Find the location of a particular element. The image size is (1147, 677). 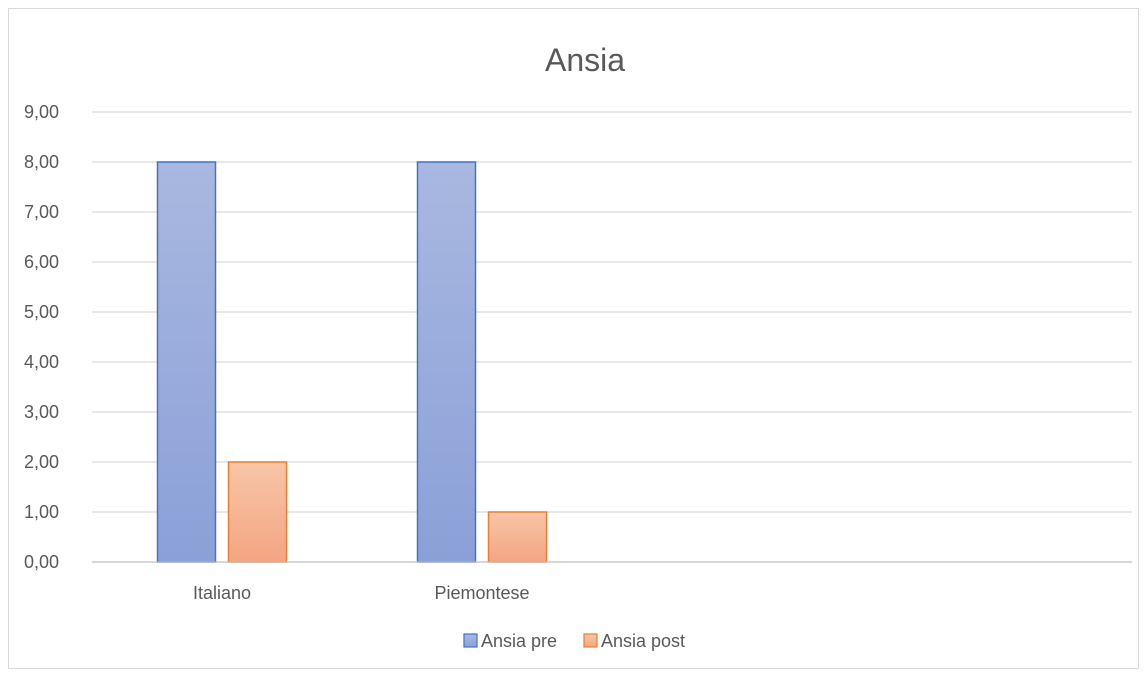

legend-label: Ansia pre is located at coordinates (519, 641).